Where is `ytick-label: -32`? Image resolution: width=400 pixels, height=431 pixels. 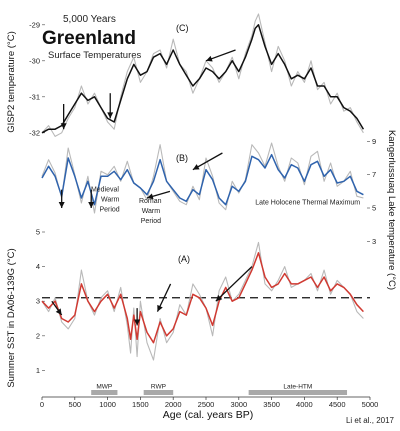 ytick-label: -32 is located at coordinates (34, 132).